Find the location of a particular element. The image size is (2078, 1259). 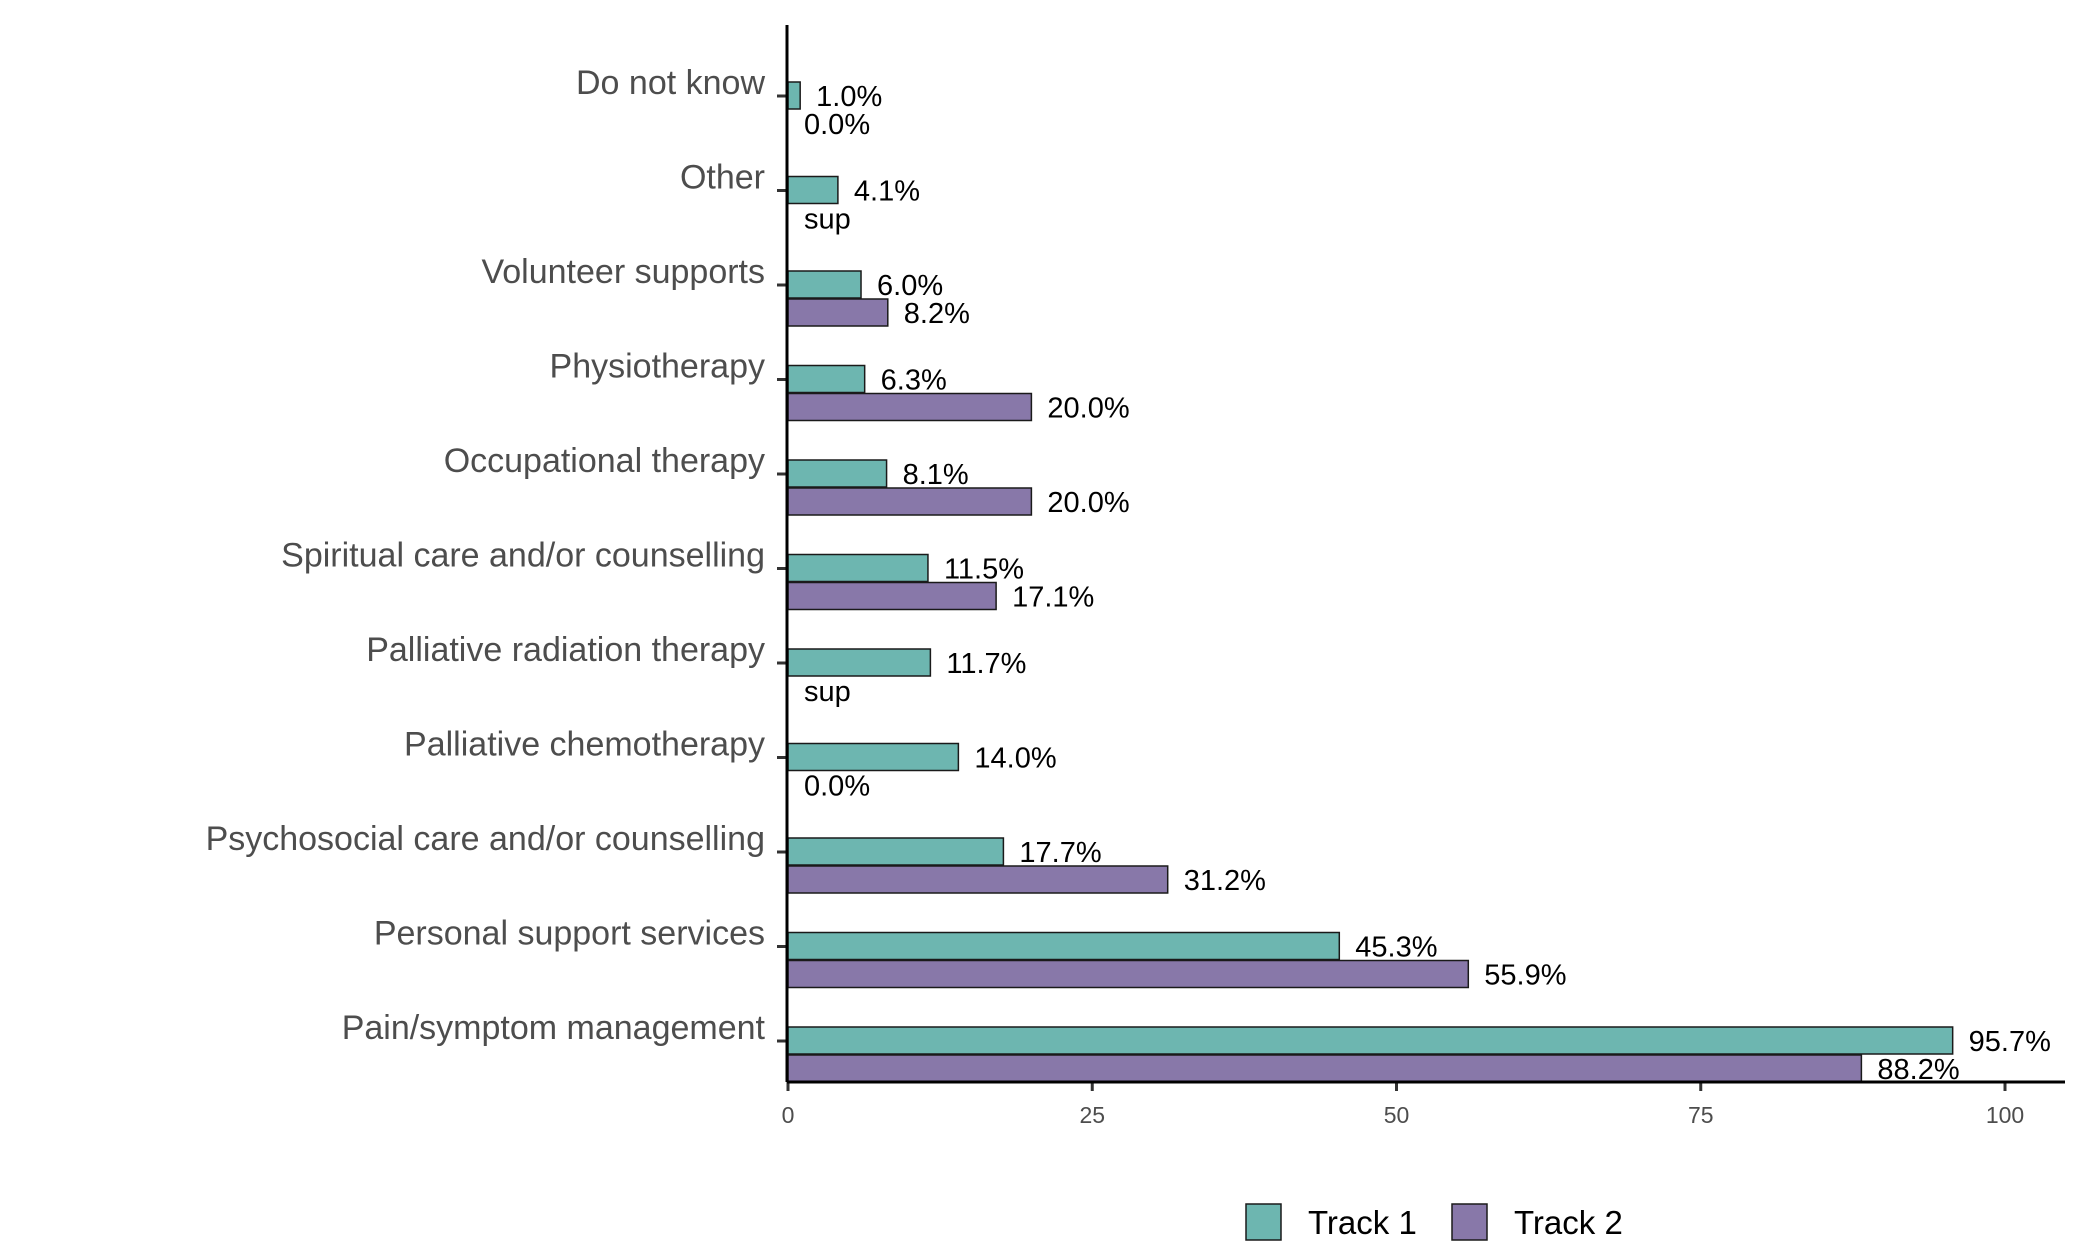

value-label-track-1: 11.5% is located at coordinates (984, 570).